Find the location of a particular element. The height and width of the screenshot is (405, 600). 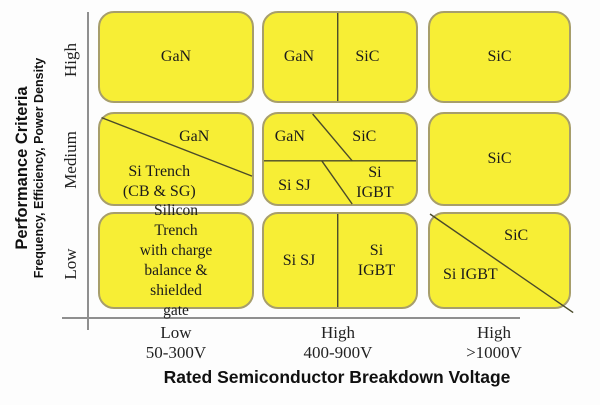

y-axis-subtitle: Frequency, Efficiency, Power Density is located at coordinates (39, 168).